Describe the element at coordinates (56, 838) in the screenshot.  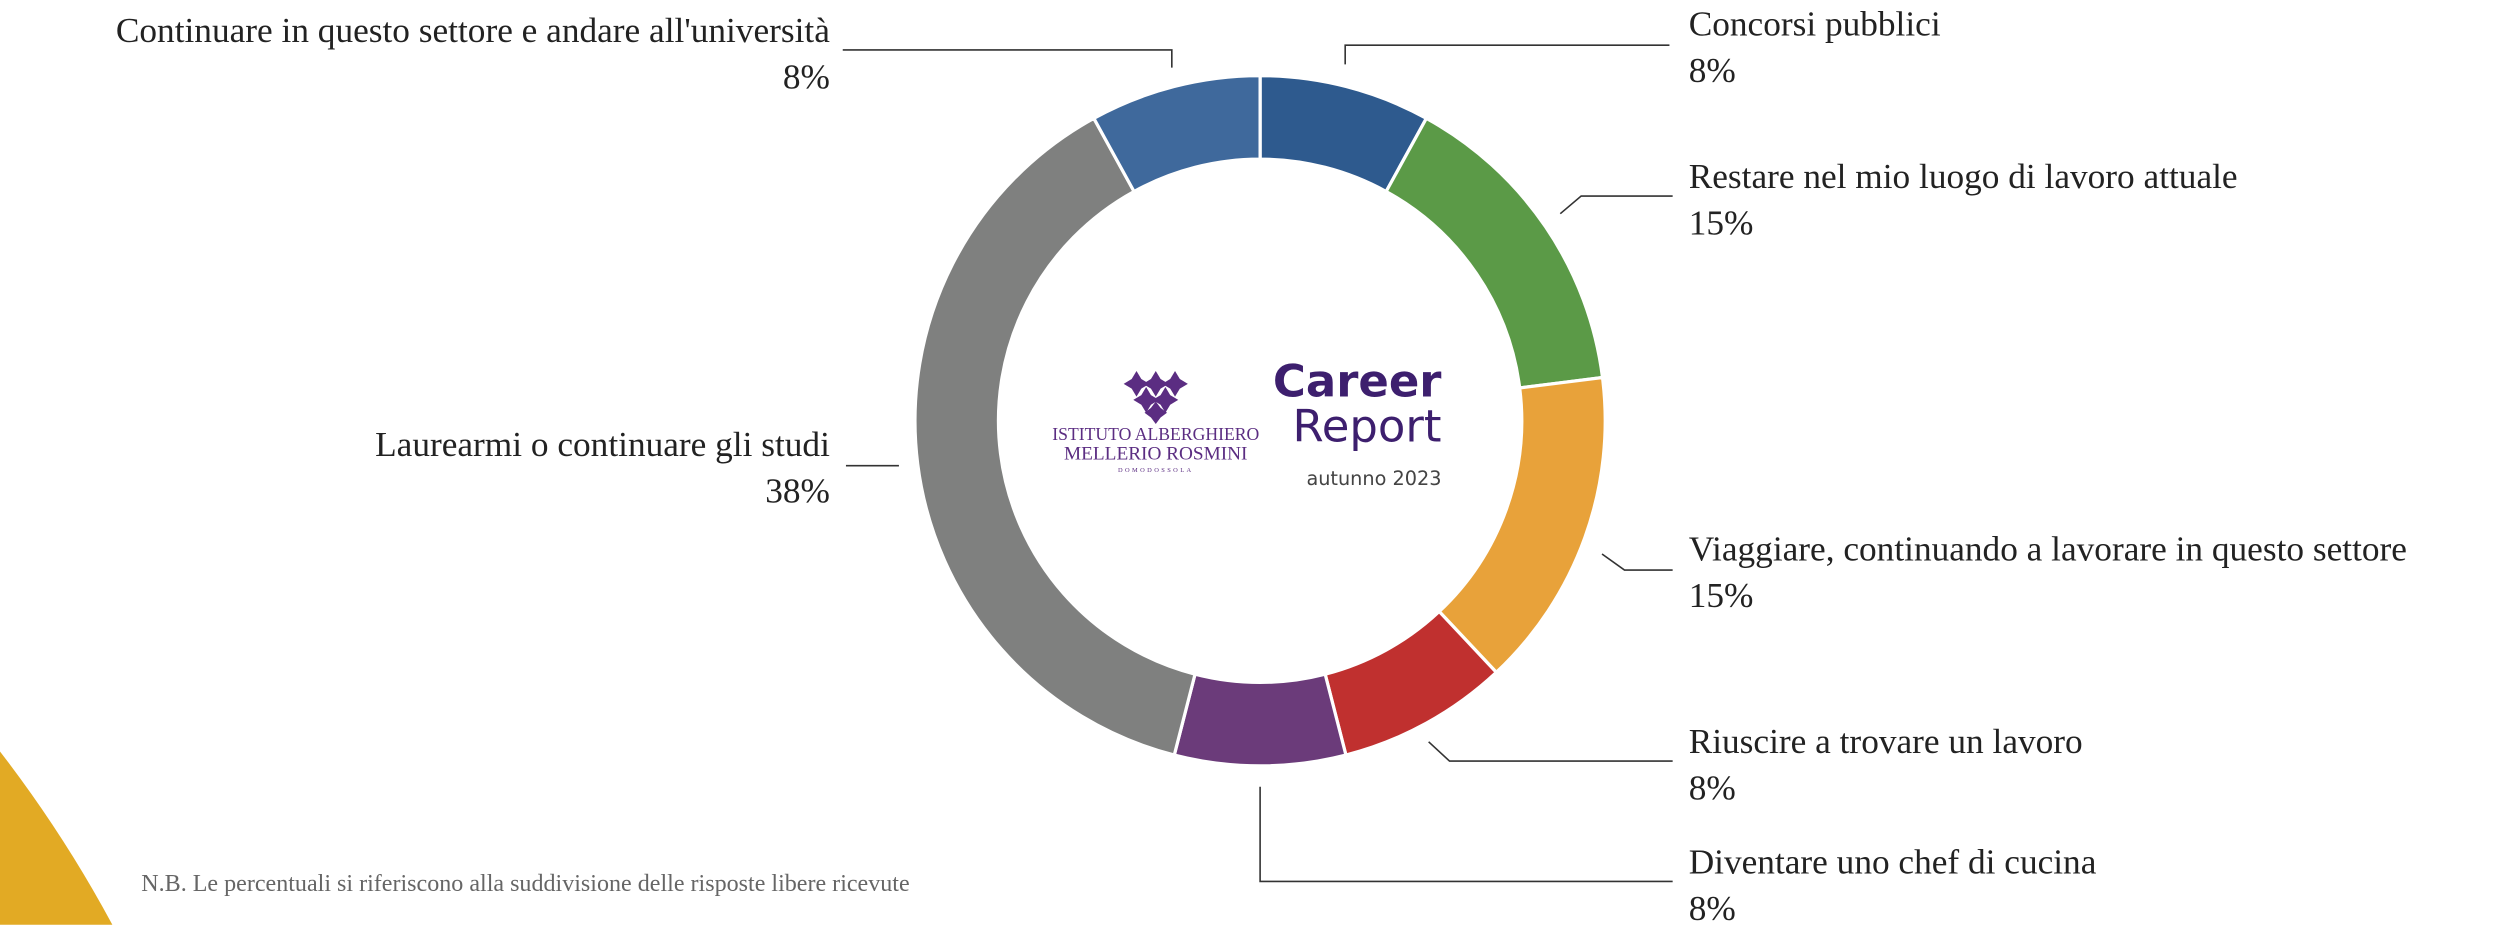
I see `decor-shape` at that location.